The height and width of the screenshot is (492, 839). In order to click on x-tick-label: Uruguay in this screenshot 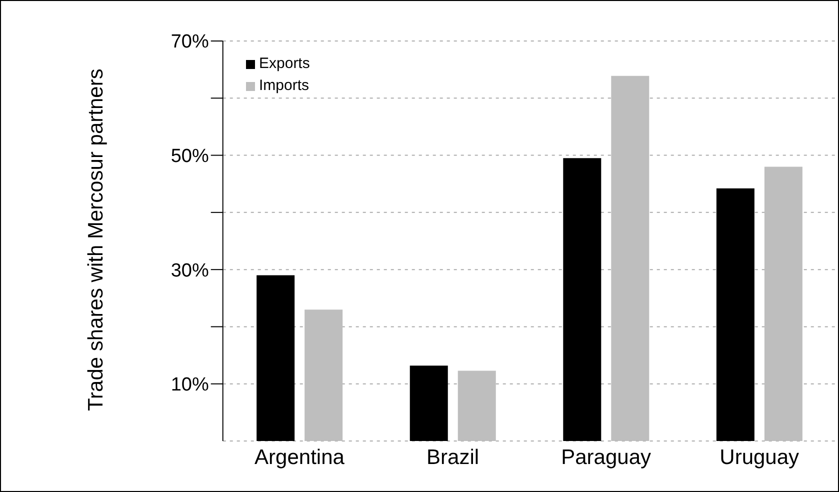, I will do `click(760, 457)`.